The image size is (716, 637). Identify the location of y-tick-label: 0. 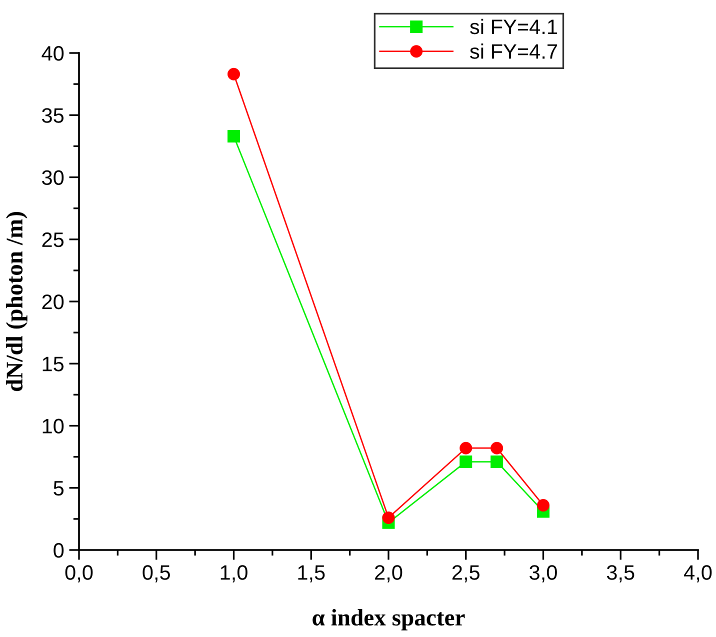
(59, 550).